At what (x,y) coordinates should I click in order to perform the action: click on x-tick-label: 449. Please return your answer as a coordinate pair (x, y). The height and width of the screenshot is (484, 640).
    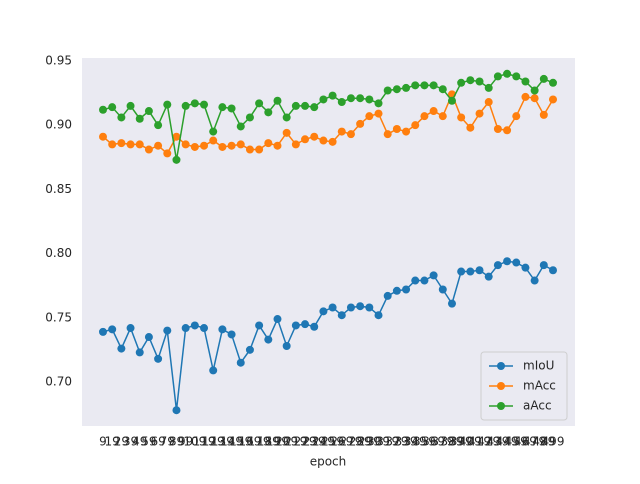
    Looking at the image, I should click on (507, 442).